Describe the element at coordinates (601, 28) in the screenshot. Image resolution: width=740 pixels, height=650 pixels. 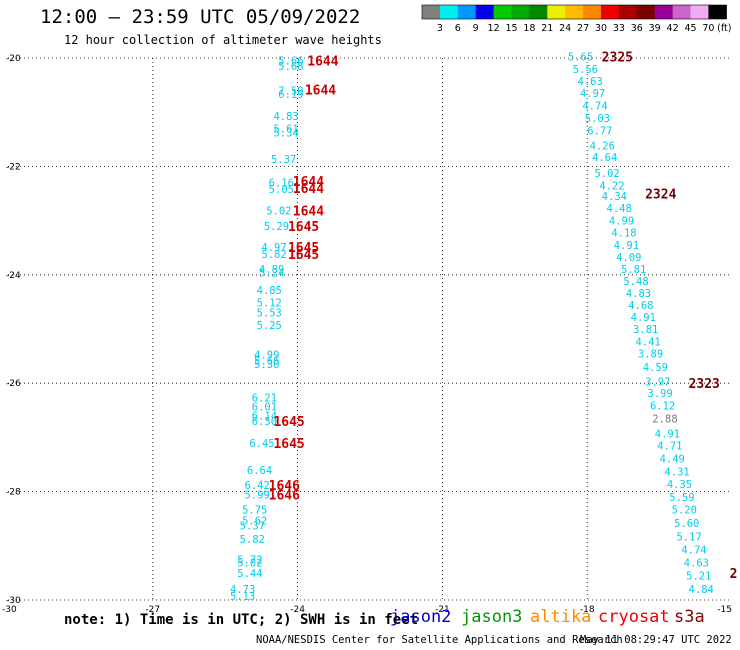
I see `colorbar-label: 30` at that location.